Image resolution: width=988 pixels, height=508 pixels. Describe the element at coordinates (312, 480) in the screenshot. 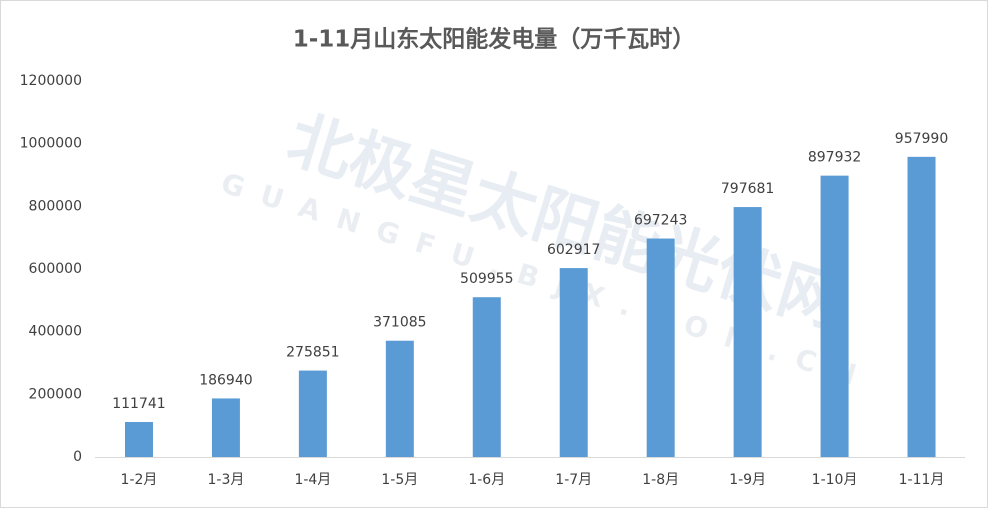

I see `x-tick-label: 1-4月` at that location.